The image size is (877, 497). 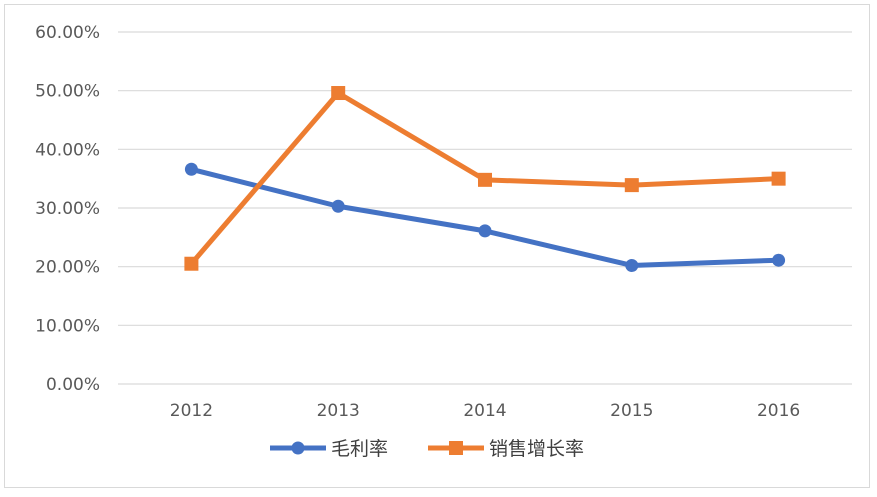 What do you see at coordinates (338, 411) in the screenshot?
I see `x-tick-label: 2013` at bounding box center [338, 411].